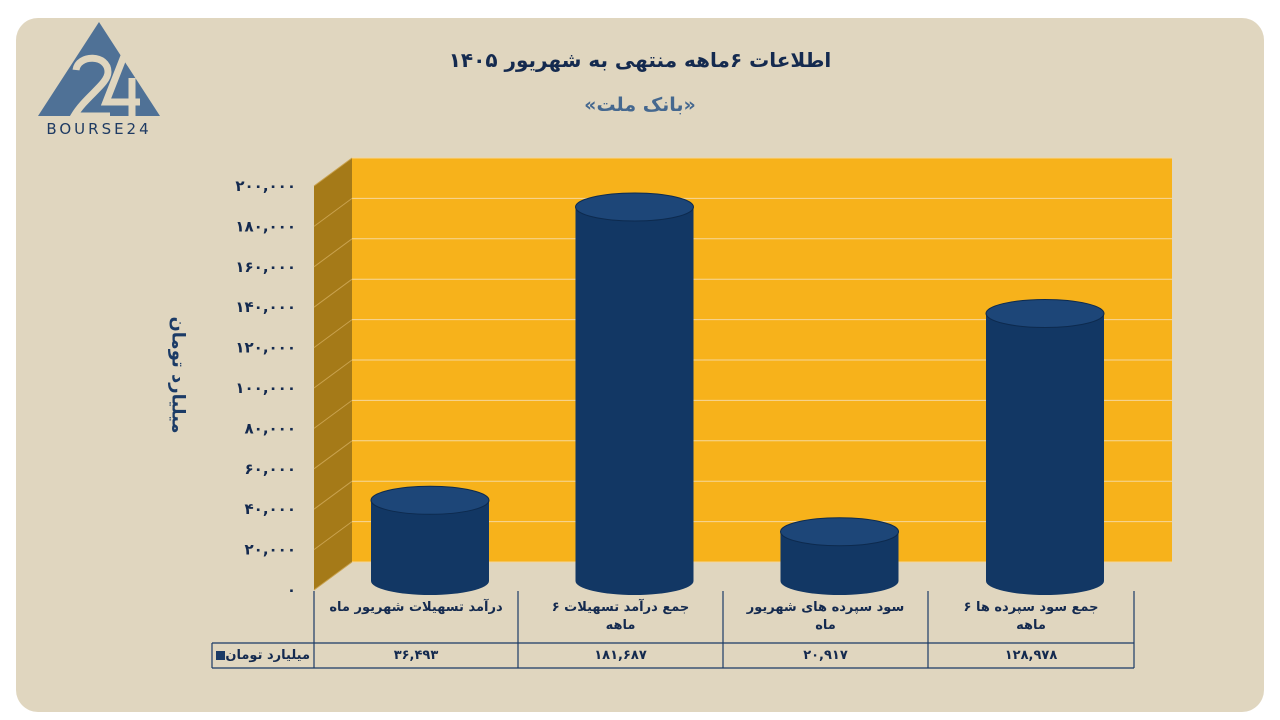 The image size is (1280, 720). What do you see at coordinates (265, 267) in the screenshot?
I see `y-tick-label: ۱۶۰,۰۰۰` at bounding box center [265, 267].